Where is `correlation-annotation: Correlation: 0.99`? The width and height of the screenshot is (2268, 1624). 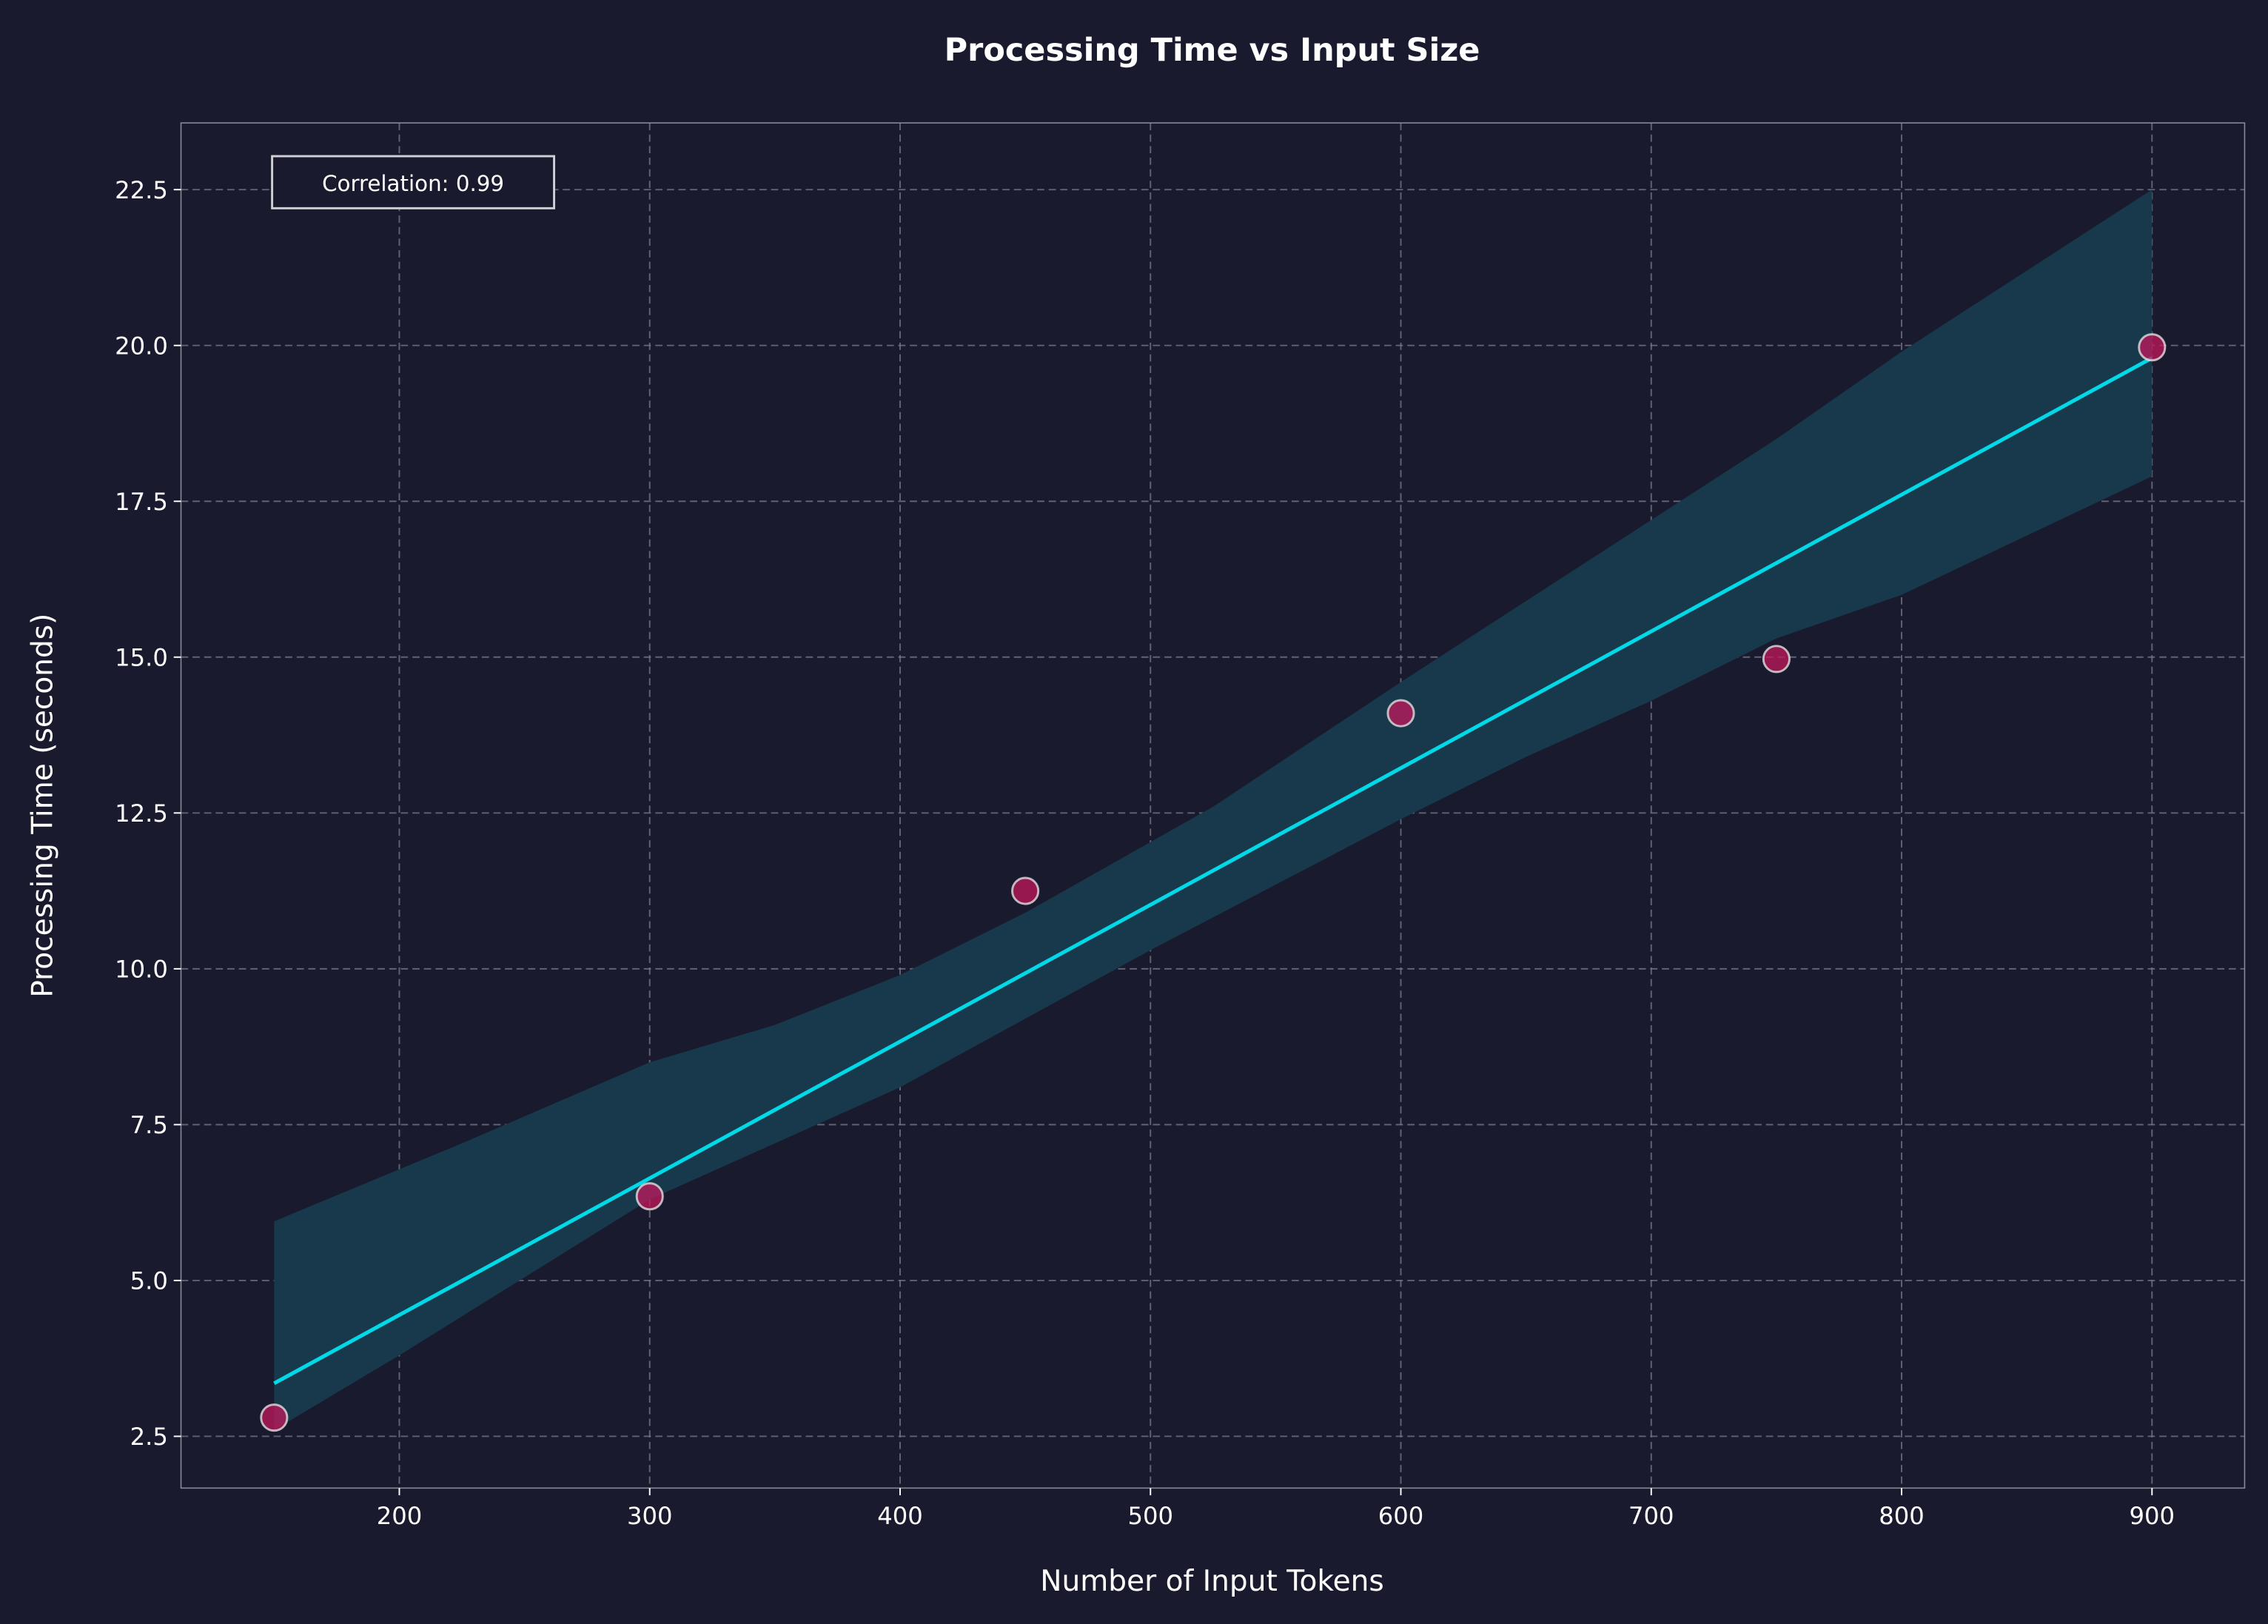 correlation-annotation: Correlation: 0.99 is located at coordinates (414, 182).